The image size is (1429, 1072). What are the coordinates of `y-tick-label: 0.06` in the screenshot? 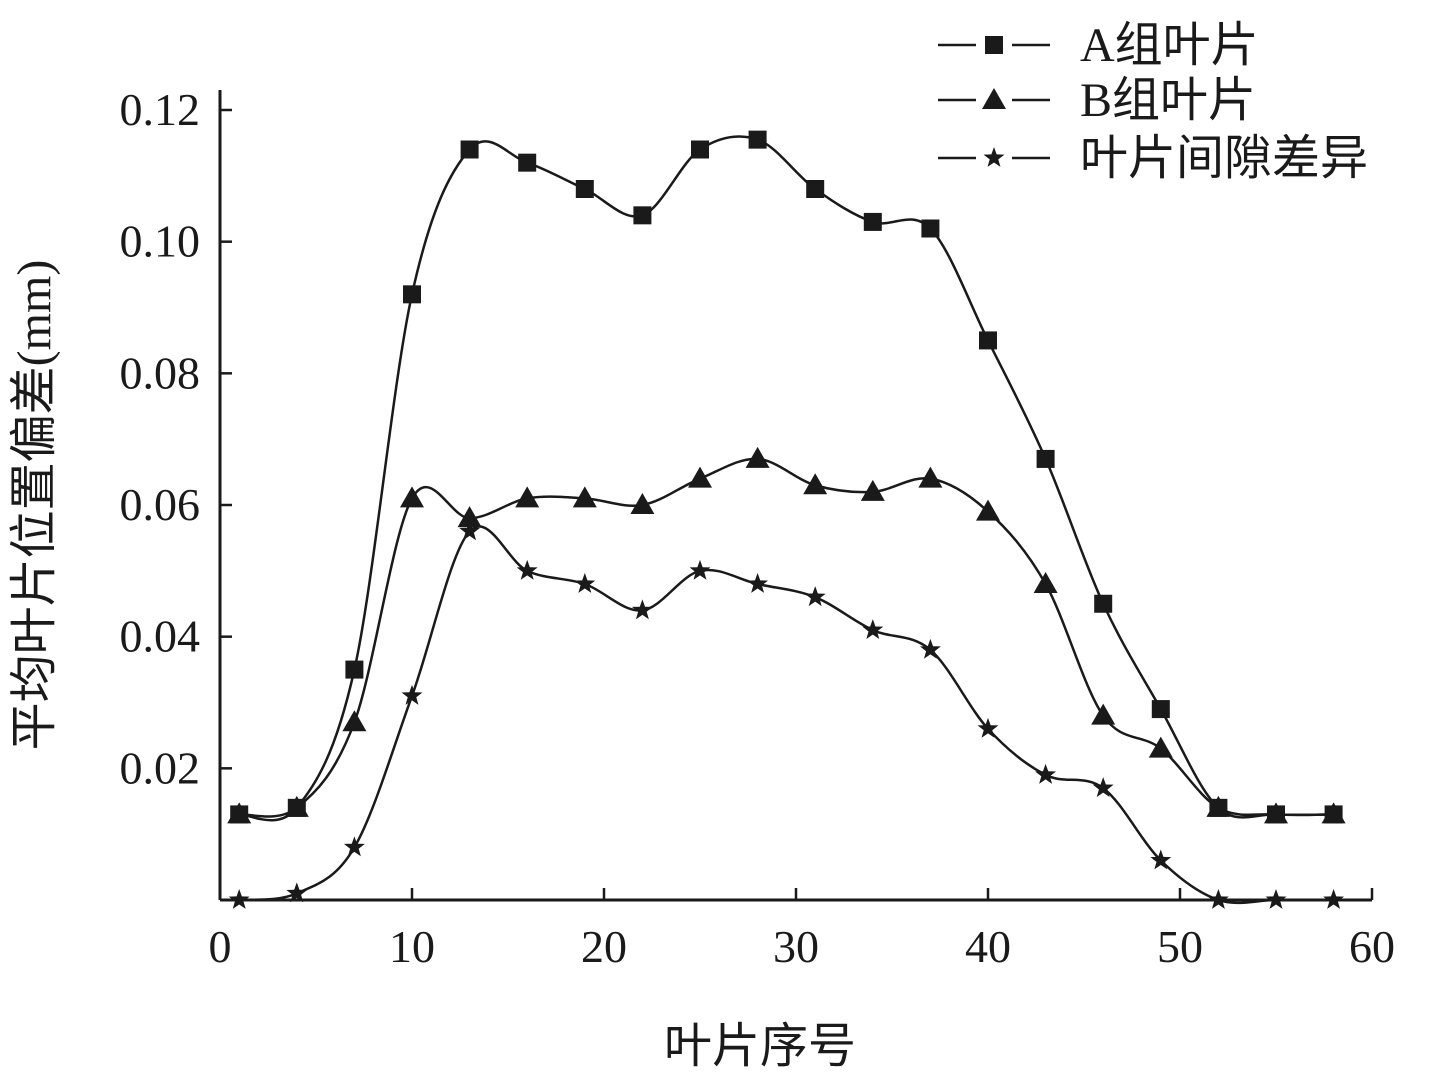 It's located at (160, 504).